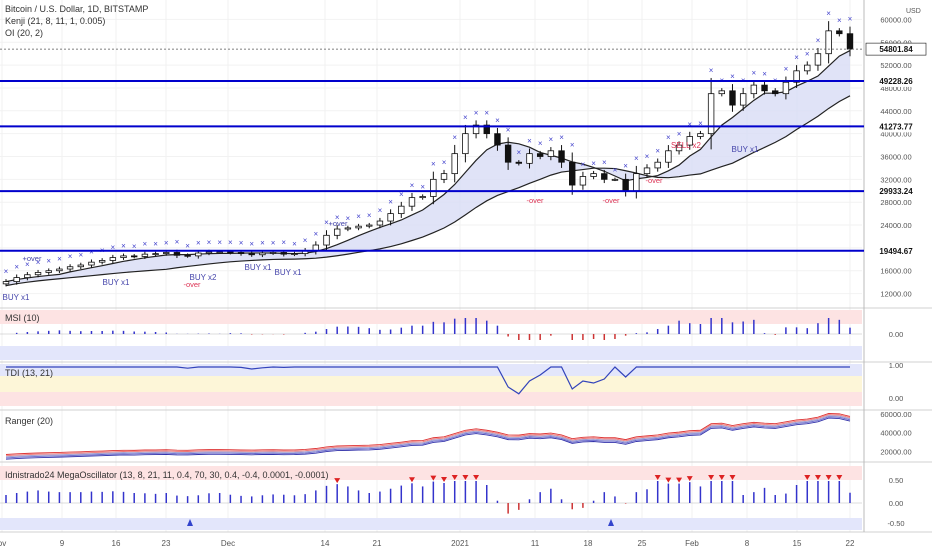 This screenshot has height=550, width=932. I want to click on sell-signal-label: SELL x2, so click(686, 145).